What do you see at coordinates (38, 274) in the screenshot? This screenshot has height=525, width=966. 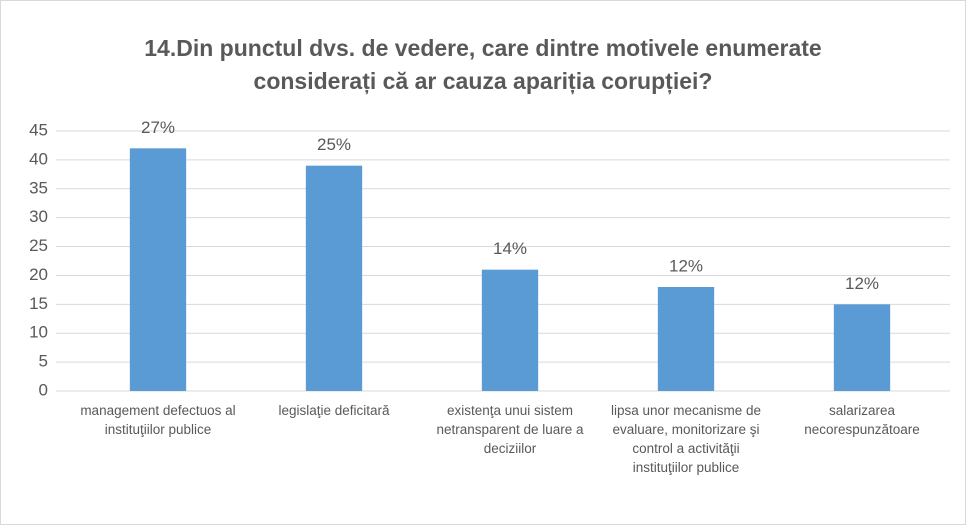 I see `y-tick-label: 20` at bounding box center [38, 274].